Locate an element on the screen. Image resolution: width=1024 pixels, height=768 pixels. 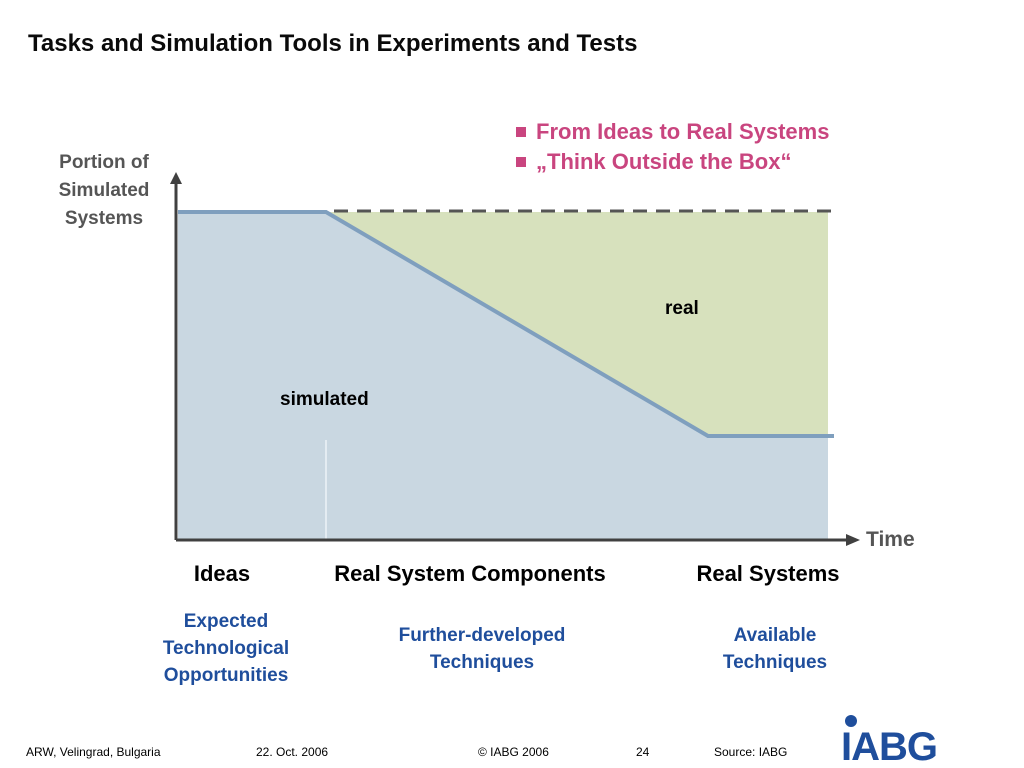
footer-location: ARW, Velingrad, Bulgaria is located at coordinates (93, 752).